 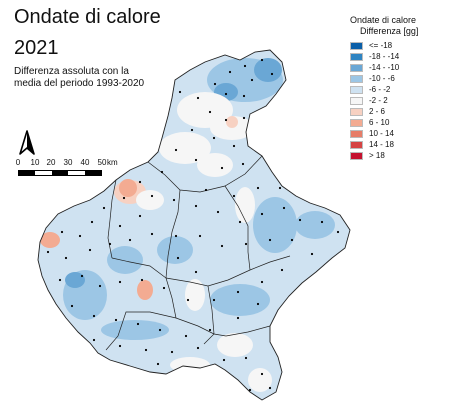 What do you see at coordinates (398, 133) in the screenshot?
I see `legend-item: 10 - 14` at bounding box center [398, 133].